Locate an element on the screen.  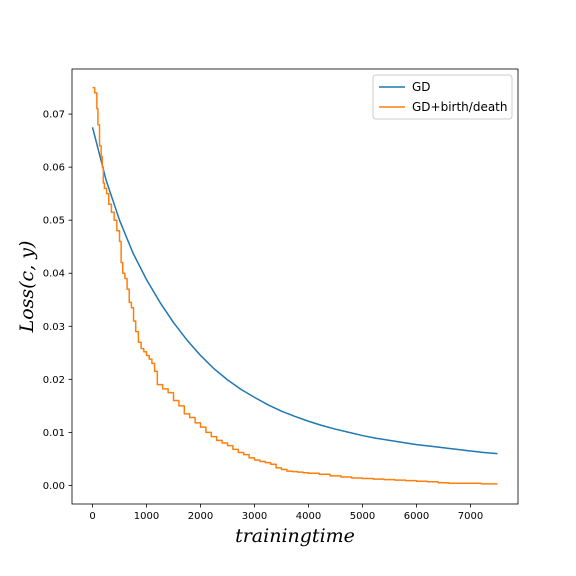
x-axis-label: trainingtime is located at coordinates (295, 536).